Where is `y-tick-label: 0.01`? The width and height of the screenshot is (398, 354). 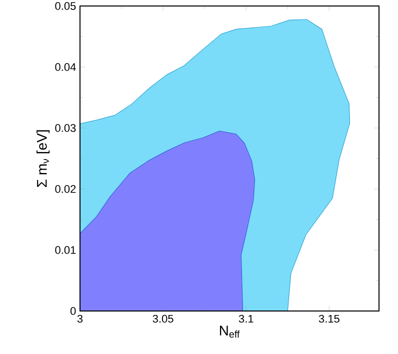
y-tick-label: 0.01 is located at coordinates (65, 250).